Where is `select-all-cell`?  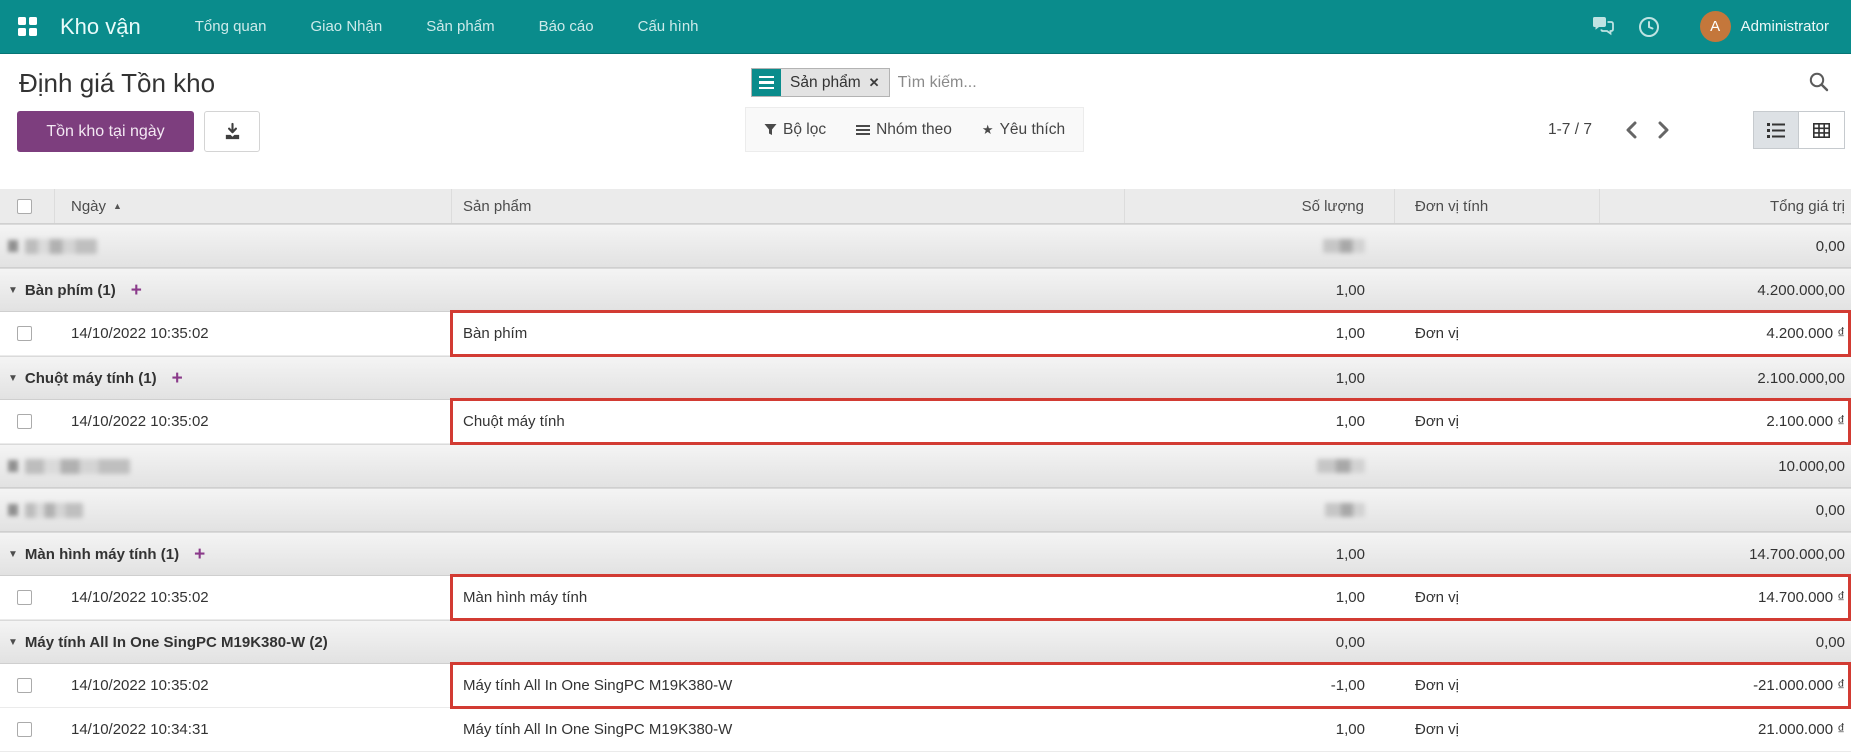 select-all-cell is located at coordinates (27, 206).